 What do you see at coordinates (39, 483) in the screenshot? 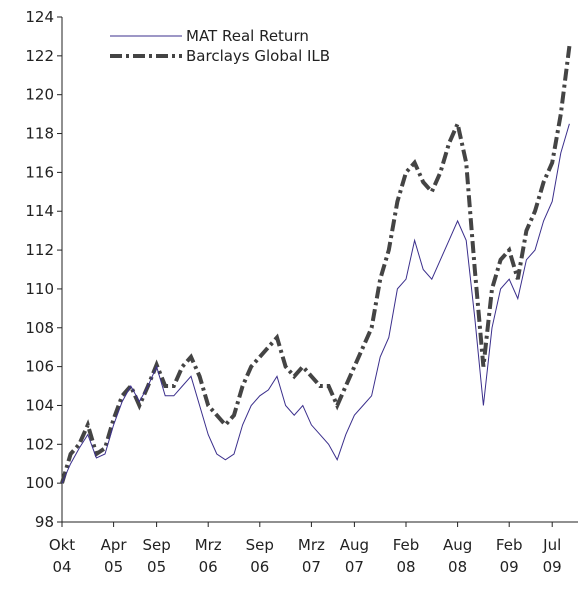
I see `y-tick-label: 100` at bounding box center [39, 483].